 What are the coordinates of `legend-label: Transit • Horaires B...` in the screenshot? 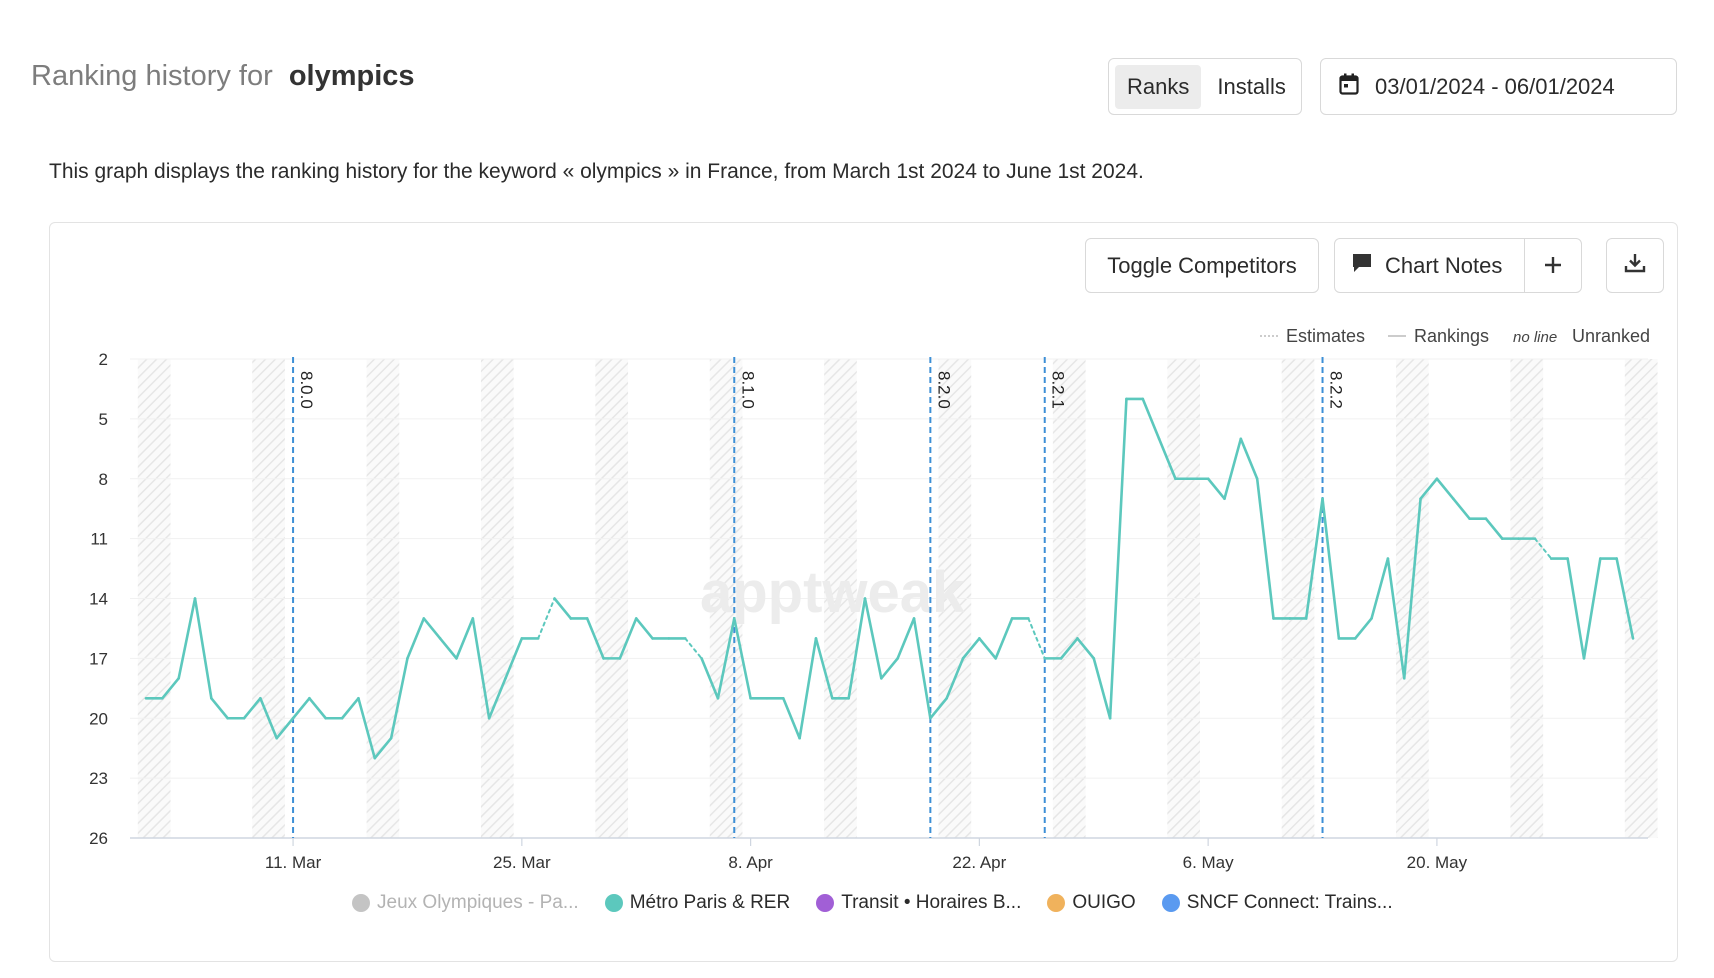 It's located at (931, 902).